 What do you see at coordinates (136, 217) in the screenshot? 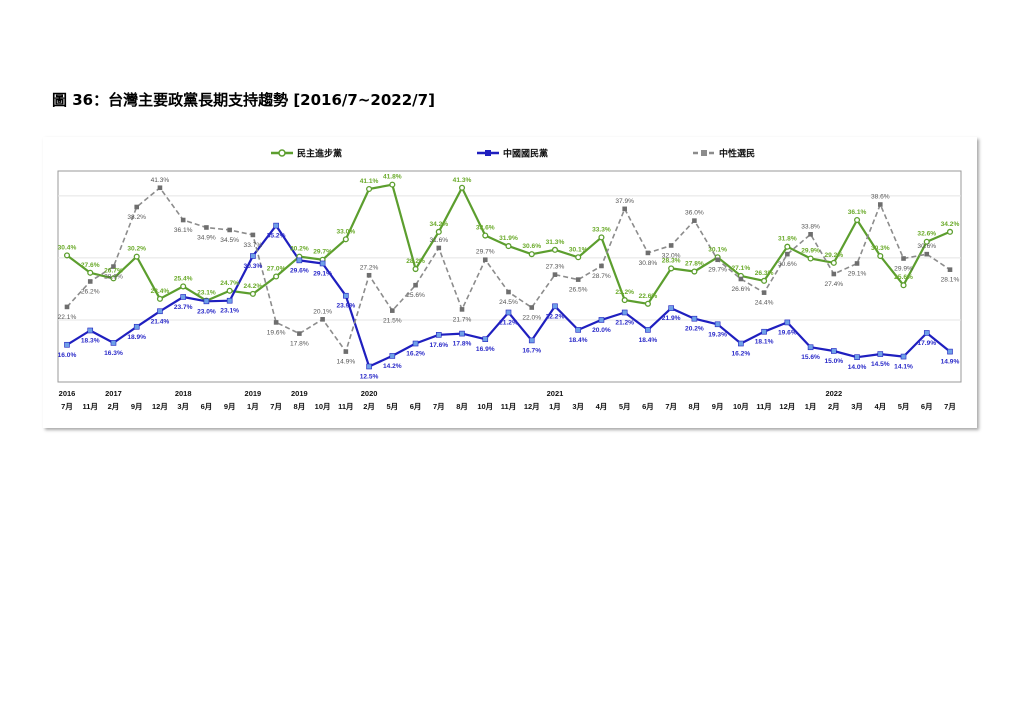
I see `data-label: 38.2%` at bounding box center [136, 217].